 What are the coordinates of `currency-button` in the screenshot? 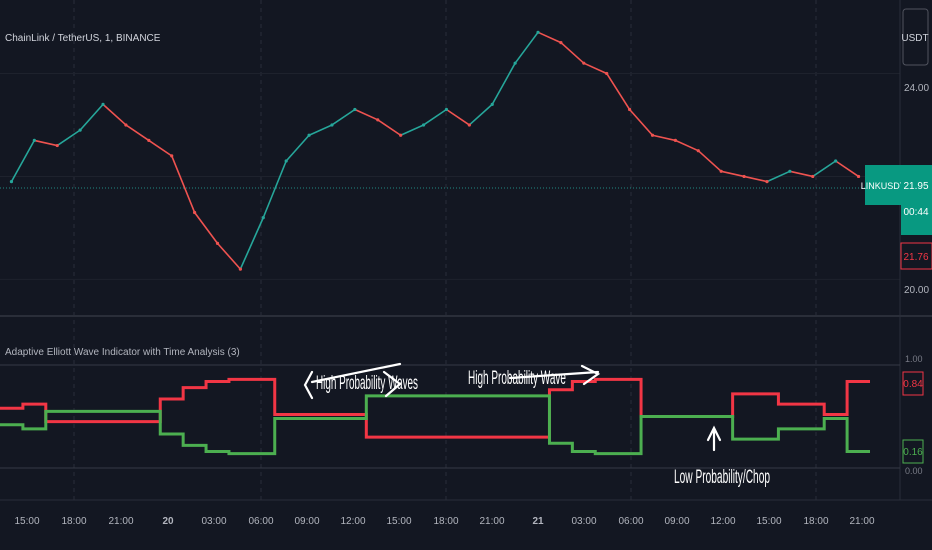 It's located at (915, 37).